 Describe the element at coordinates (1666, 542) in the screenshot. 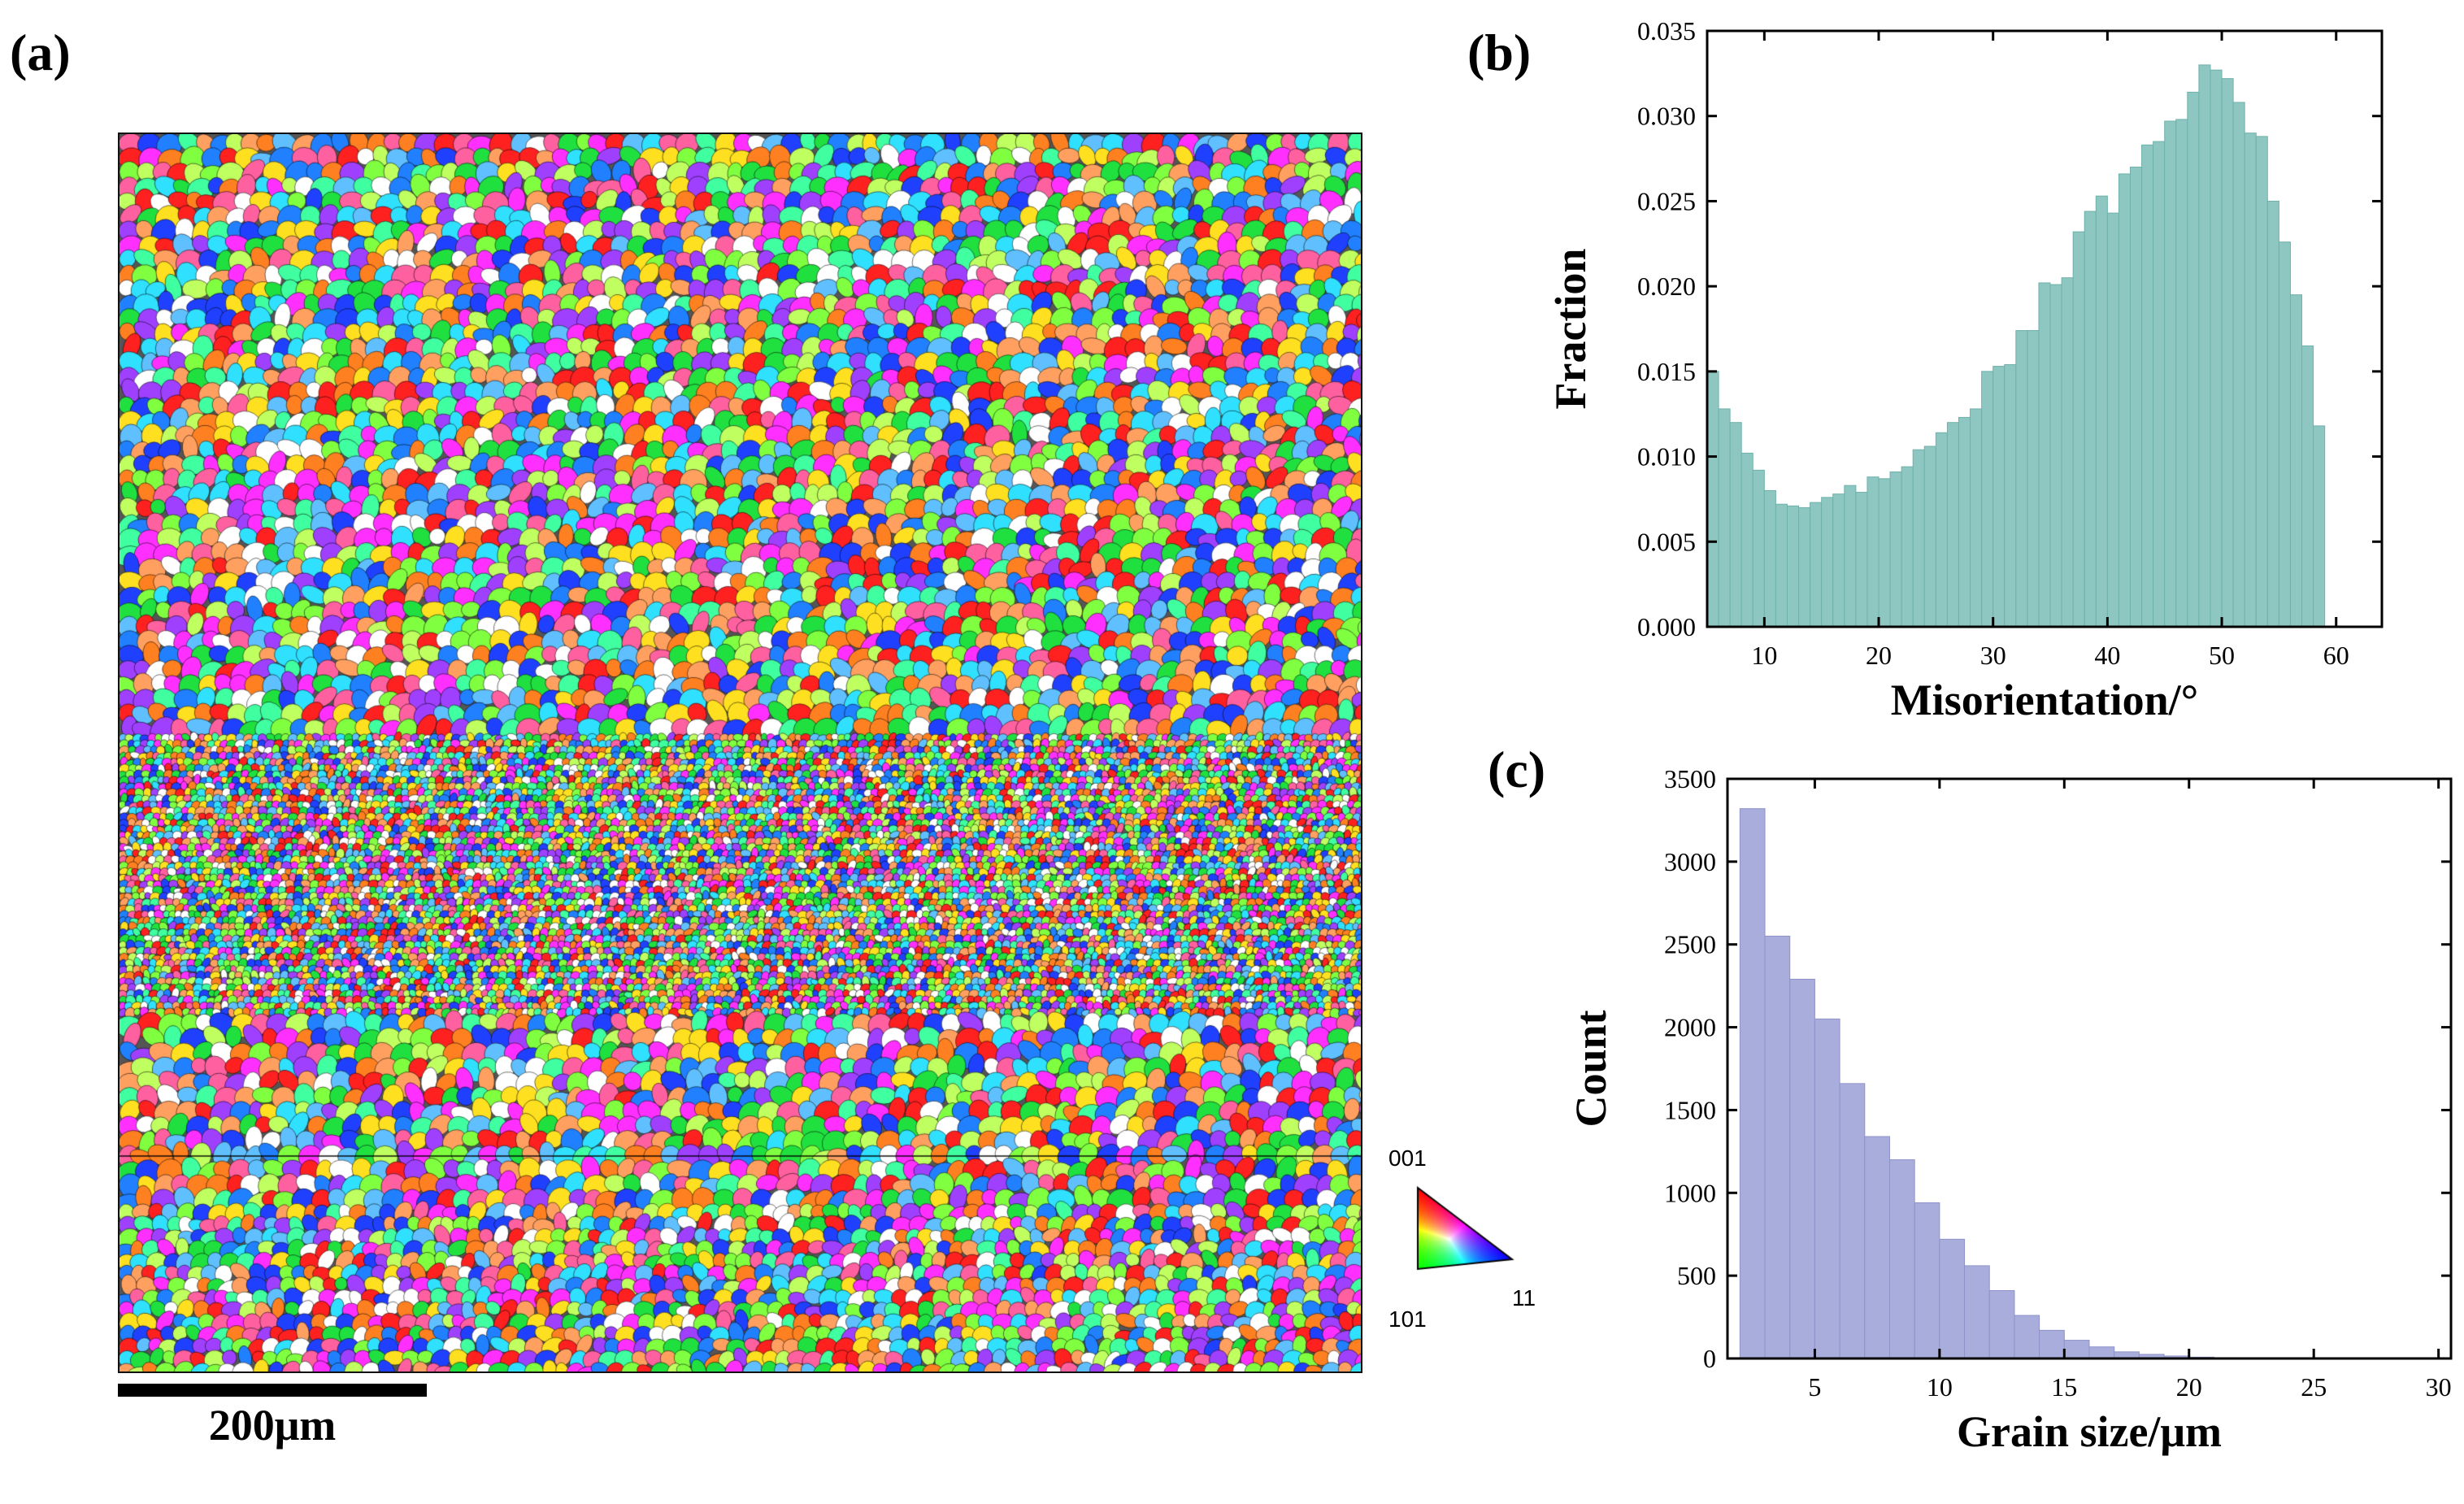

I see `y-tick-label: 0.005` at that location.